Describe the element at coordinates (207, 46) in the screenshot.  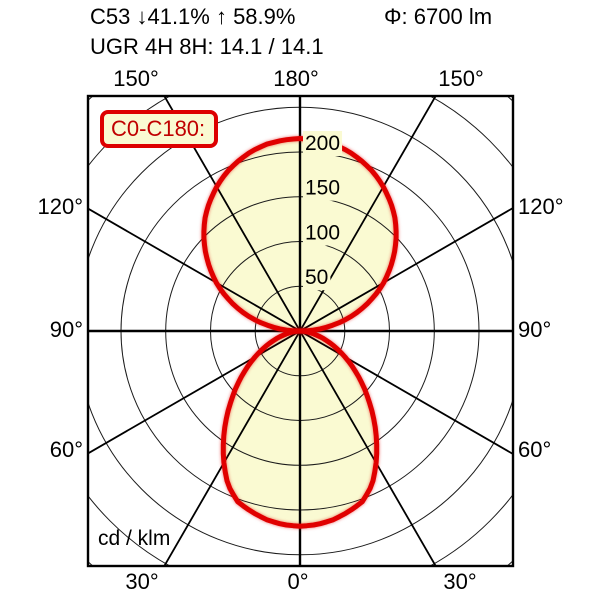
I see `ugr-text: UGR 4H 8H: 14.1 / 14.1` at that location.